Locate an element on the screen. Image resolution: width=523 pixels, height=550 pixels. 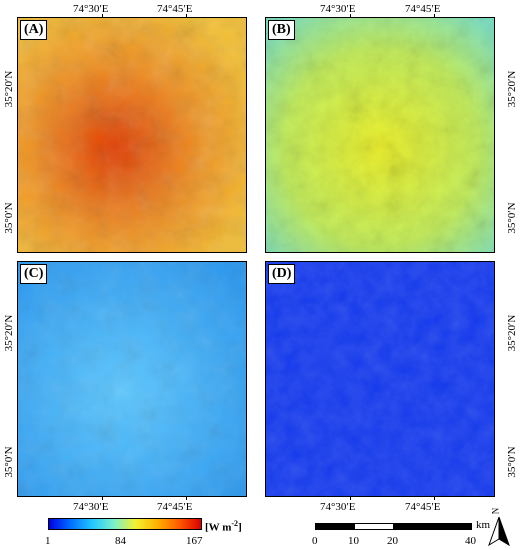
lat-label-left-c2: 35°0′N is located at coordinates (9, 462).